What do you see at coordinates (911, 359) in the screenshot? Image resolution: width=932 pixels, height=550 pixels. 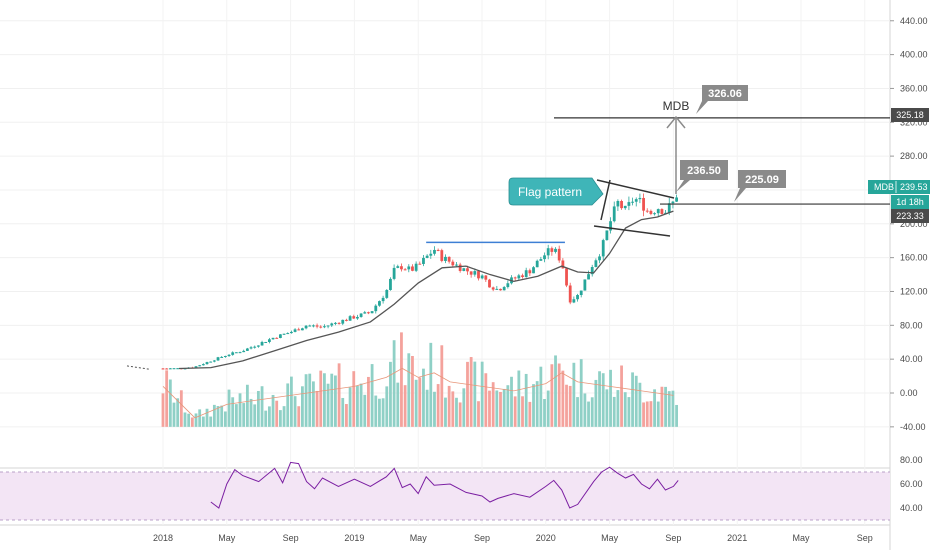 I see `price-tick-label: 40.00` at bounding box center [911, 359].